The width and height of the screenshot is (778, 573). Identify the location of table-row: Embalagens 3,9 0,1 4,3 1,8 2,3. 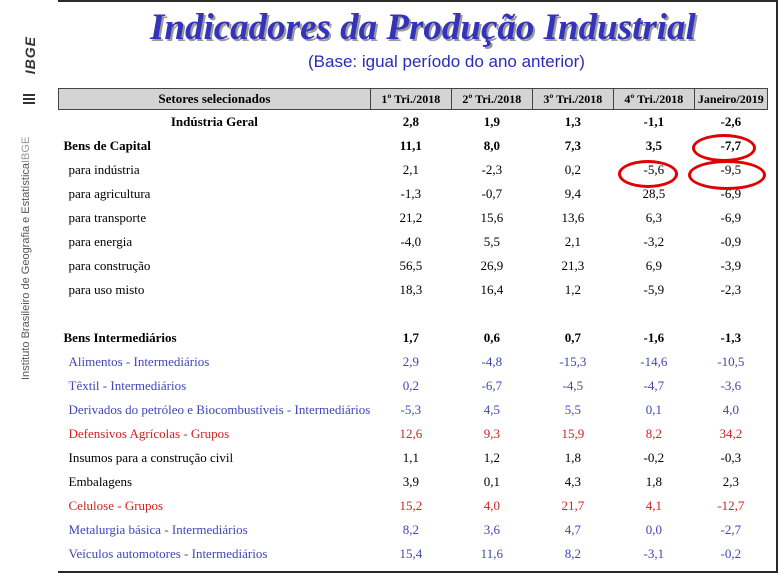
(413, 482).